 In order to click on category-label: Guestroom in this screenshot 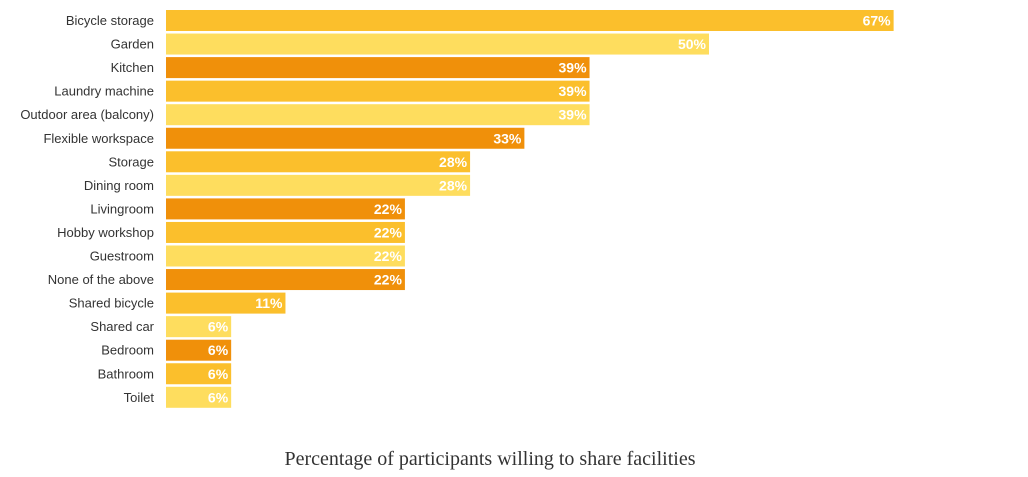, I will do `click(122, 256)`.